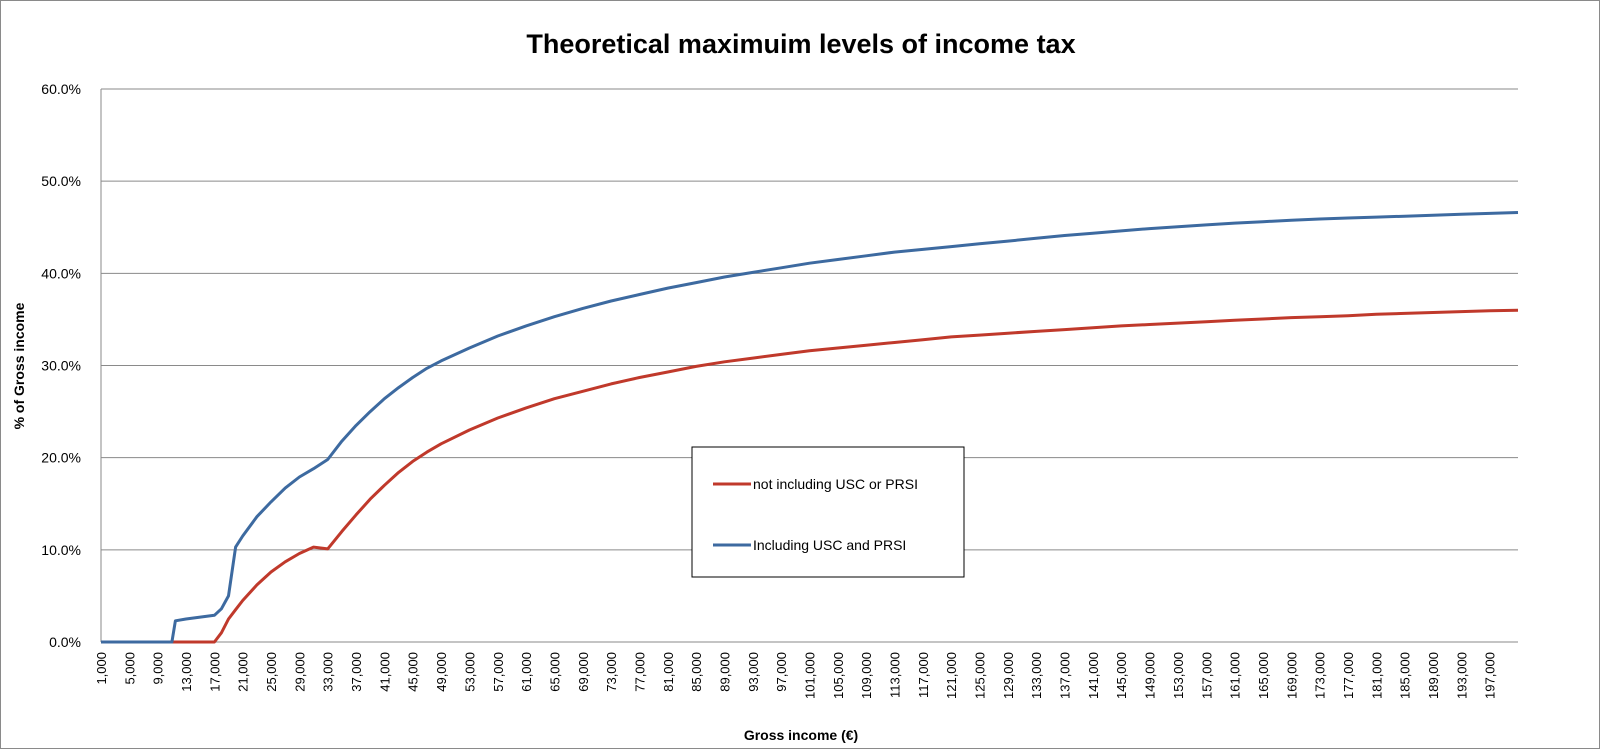  Describe the element at coordinates (1376, 675) in the screenshot. I see `x-tick-label: 181,000` at that location.